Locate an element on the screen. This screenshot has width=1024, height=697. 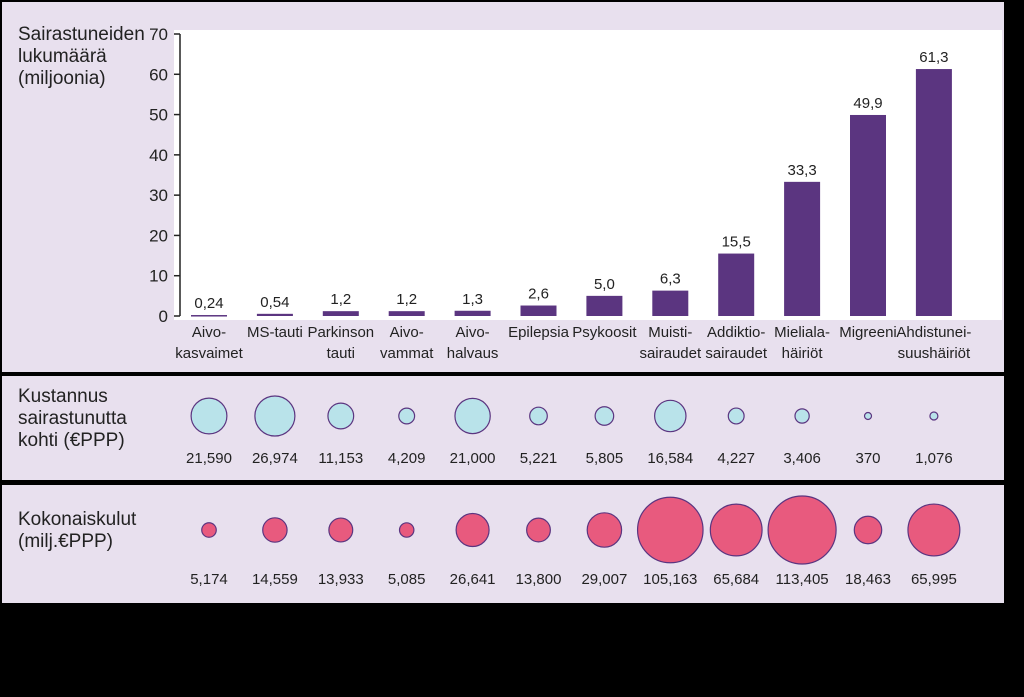
category-label: Addiktio- is located at coordinates (736, 332).